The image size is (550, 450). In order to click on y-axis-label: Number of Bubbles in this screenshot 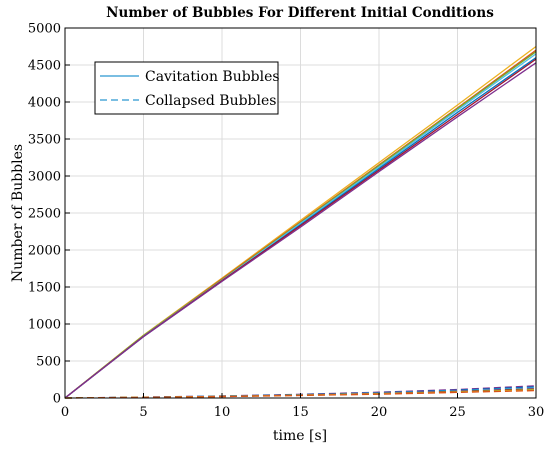, I will do `click(18, 213)`.